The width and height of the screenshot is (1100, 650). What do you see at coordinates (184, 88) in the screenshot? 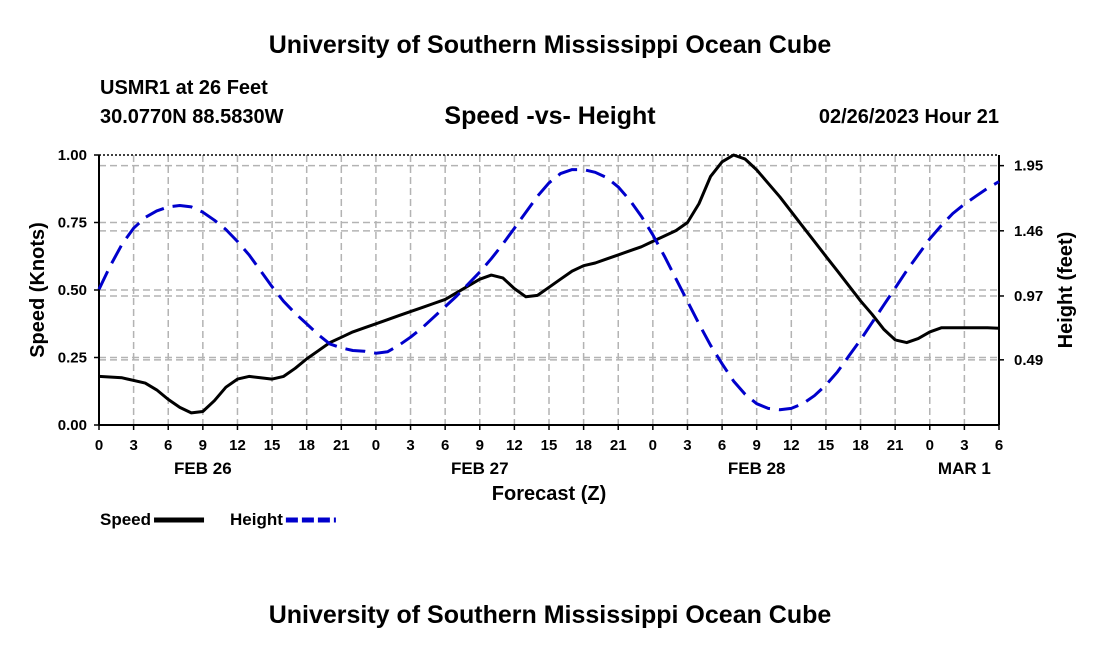
I see `station-label: USMR1 at 26 Feet` at bounding box center [184, 88].